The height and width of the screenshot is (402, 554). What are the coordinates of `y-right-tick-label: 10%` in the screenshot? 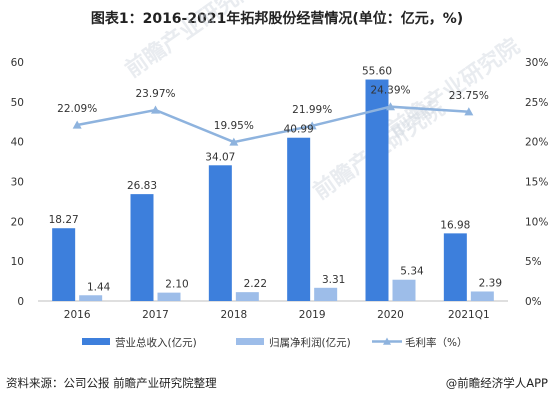 It's located at (536, 222).